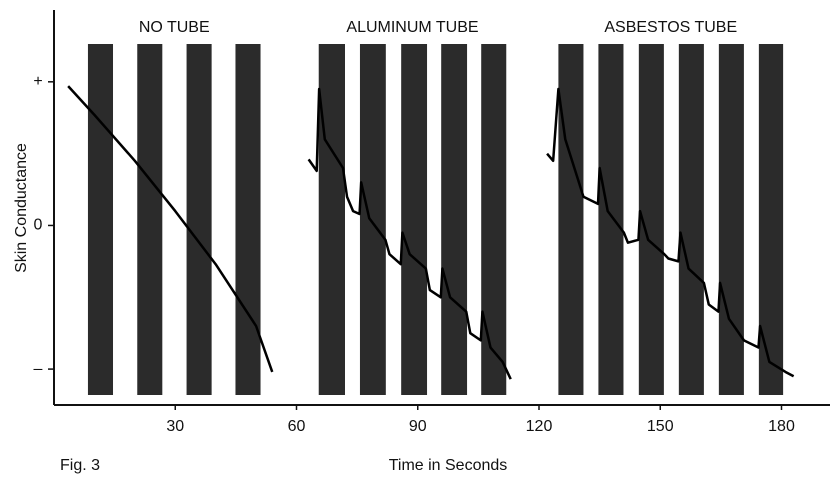  What do you see at coordinates (297, 426) in the screenshot?
I see `x-tick-label: 60` at bounding box center [297, 426].